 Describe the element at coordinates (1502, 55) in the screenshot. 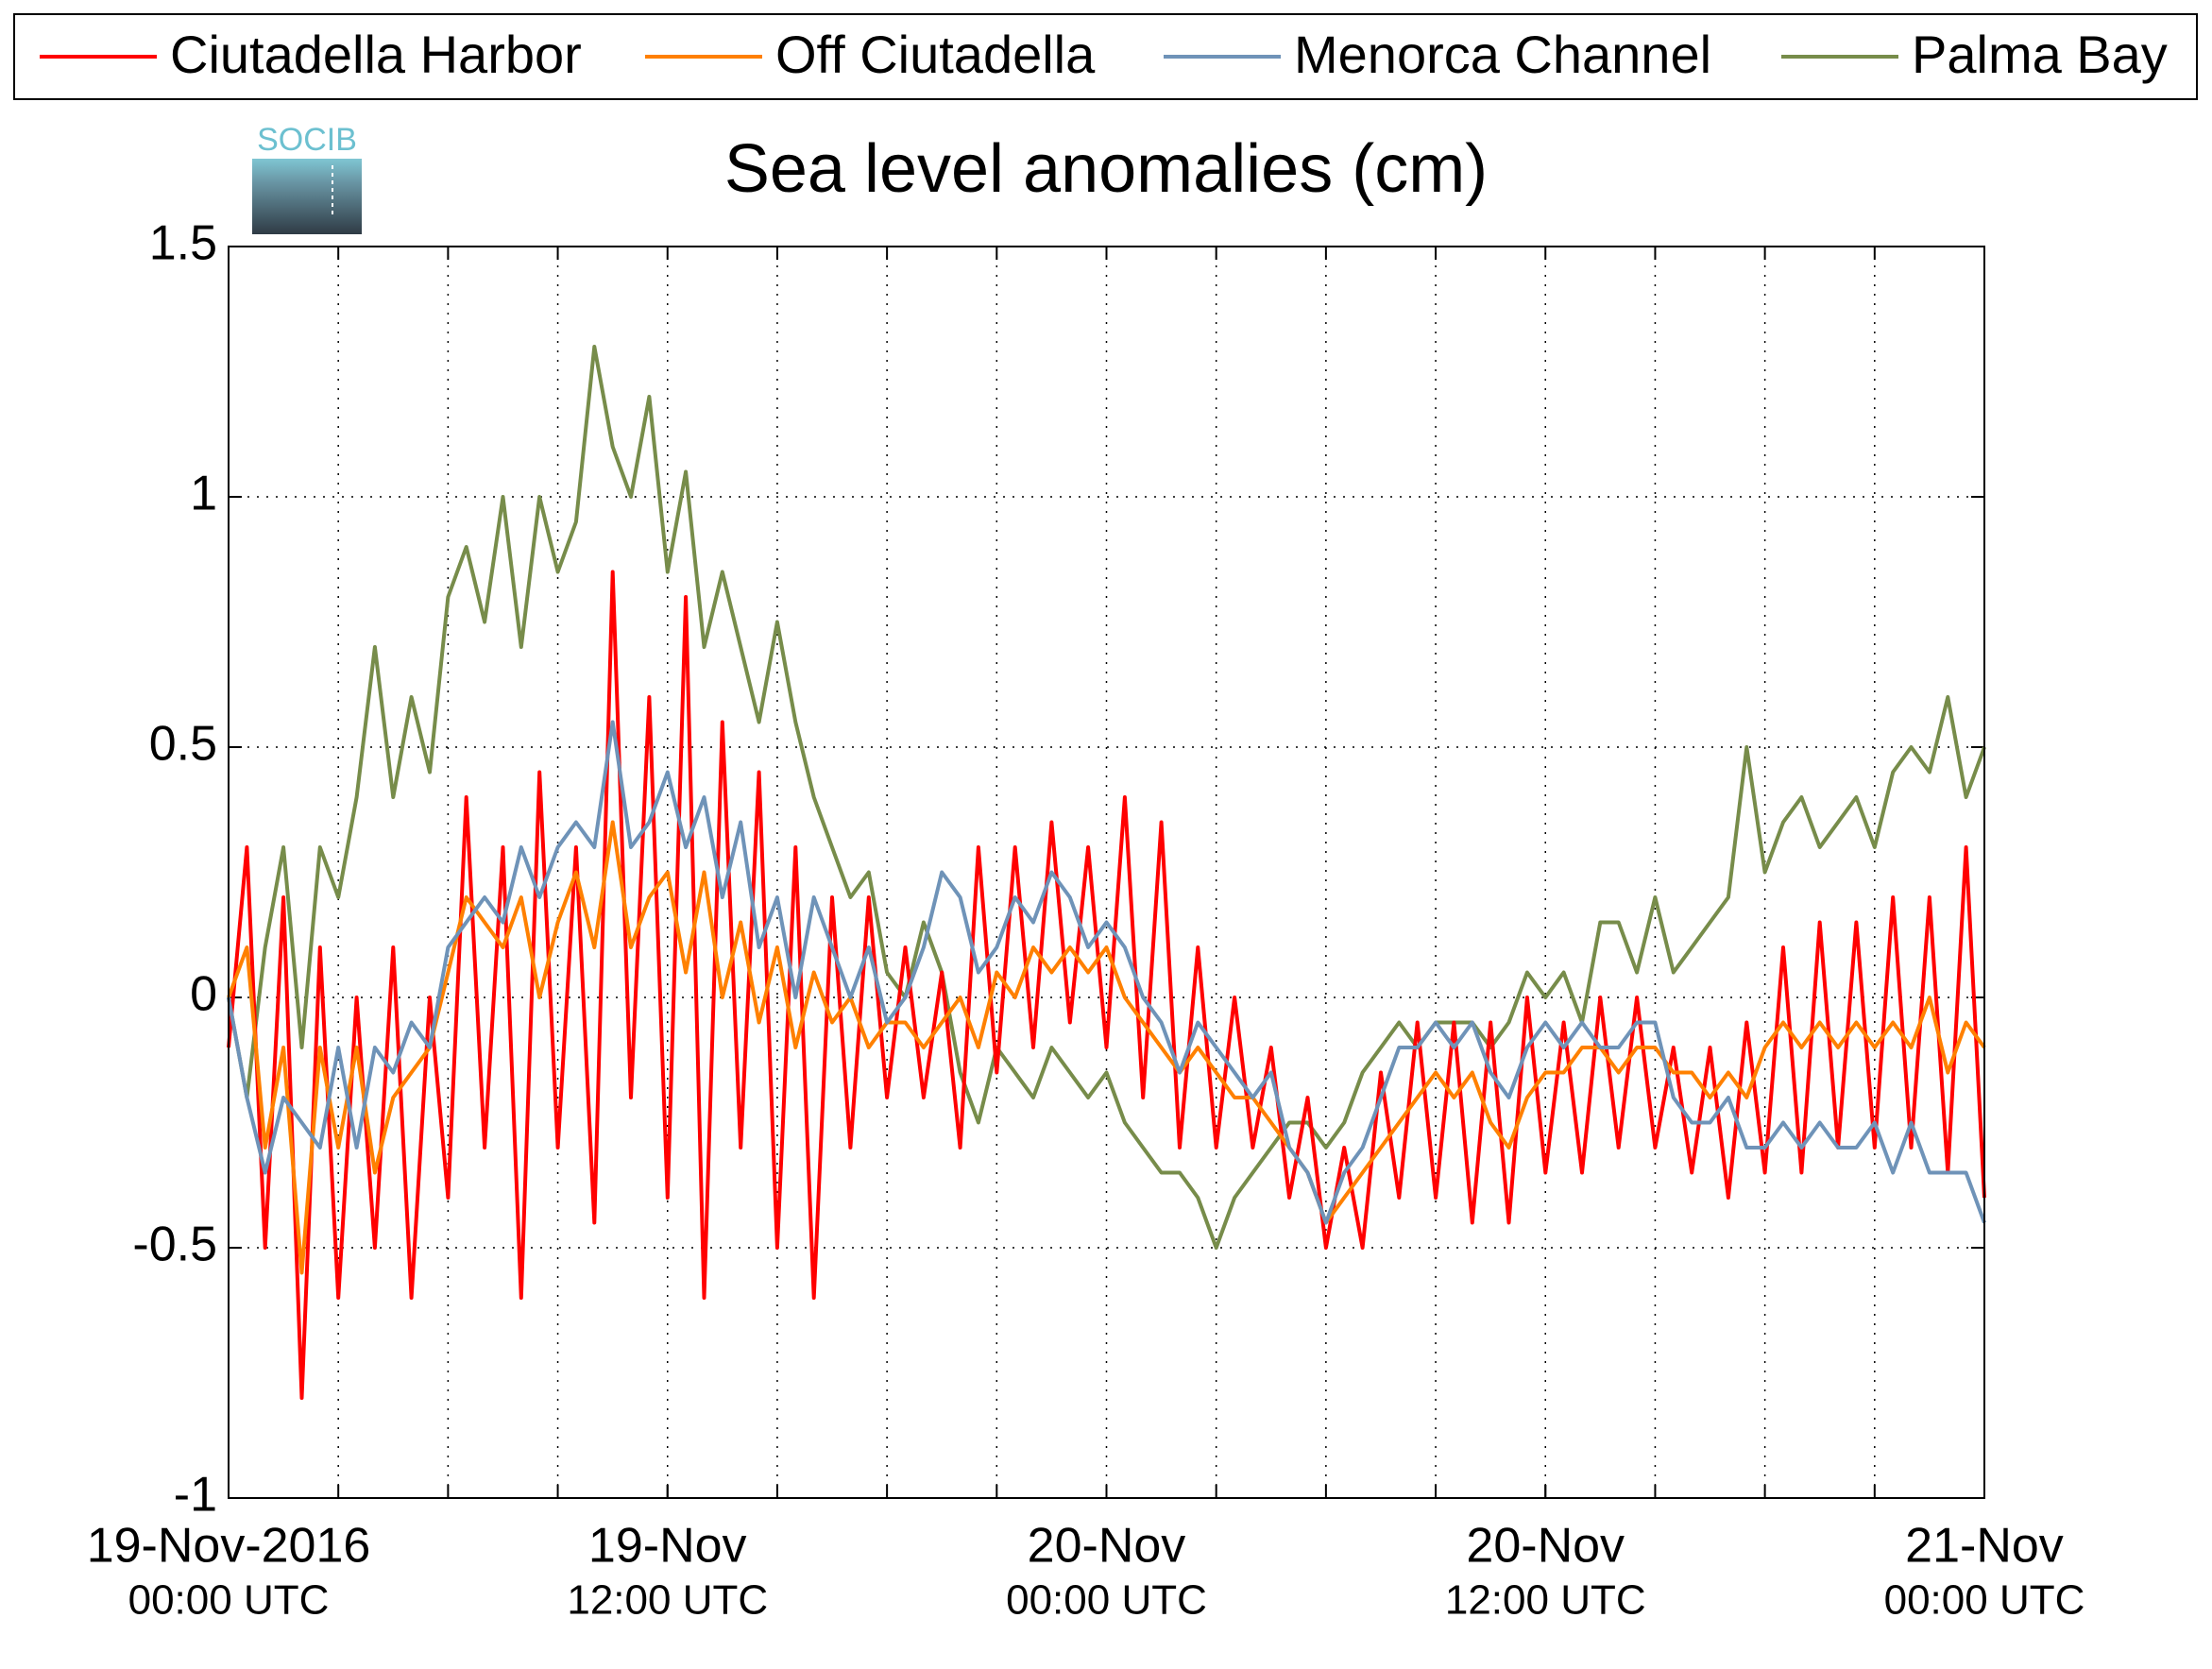

I see `legend-label: Menorca Channel` at that location.